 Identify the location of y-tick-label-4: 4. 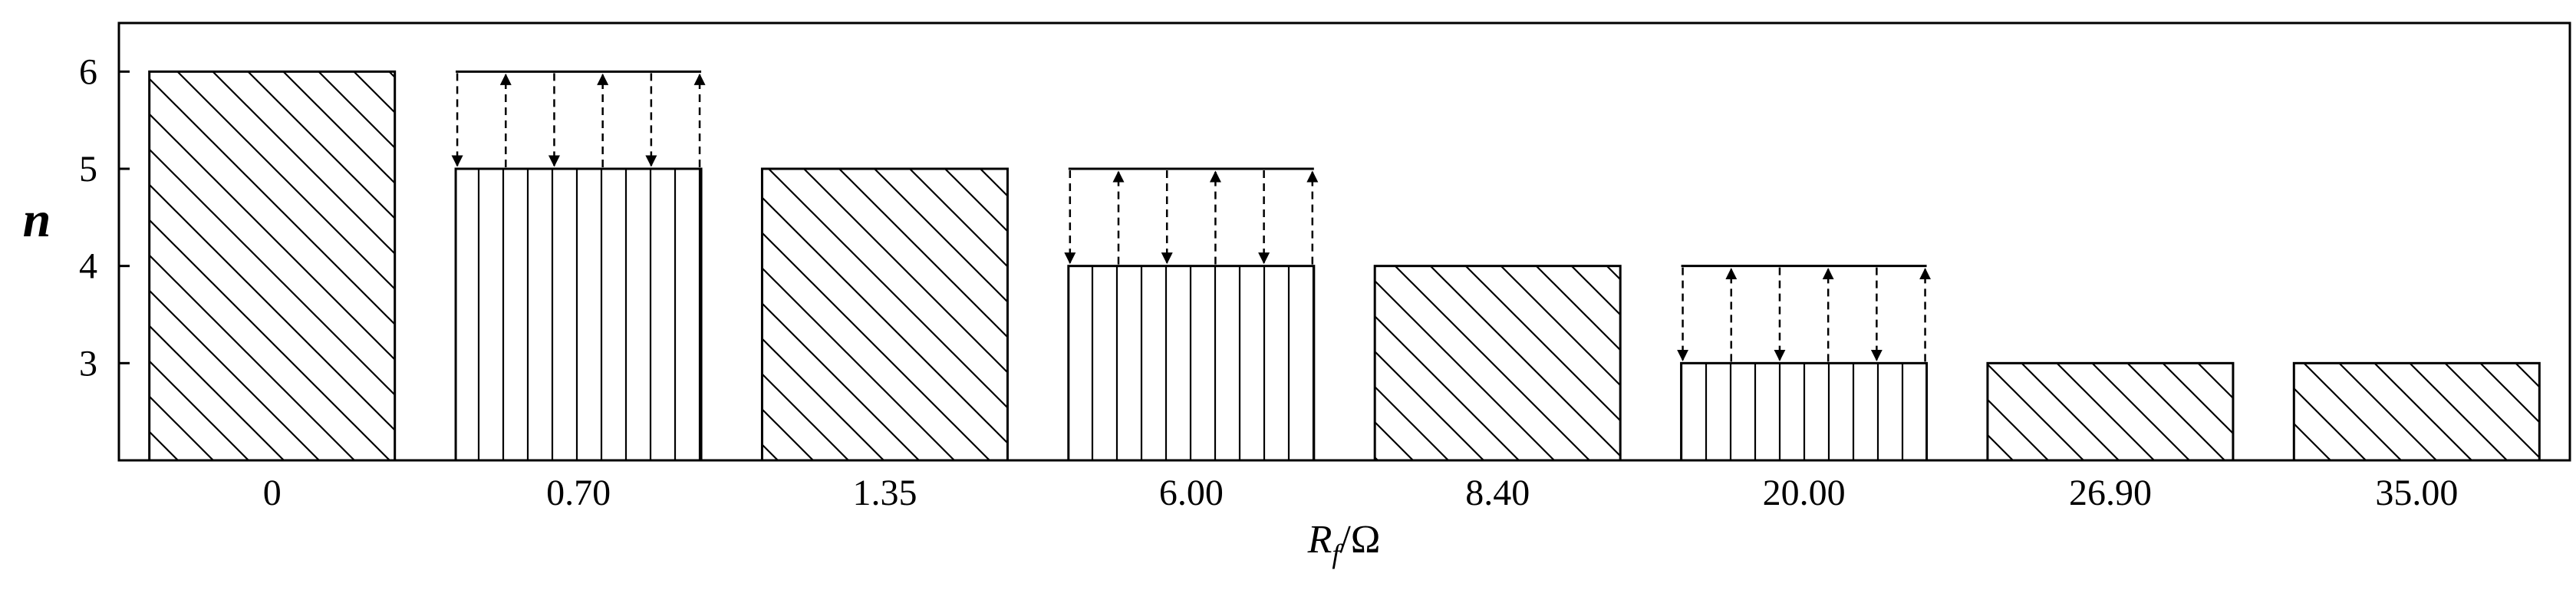
(88, 266).